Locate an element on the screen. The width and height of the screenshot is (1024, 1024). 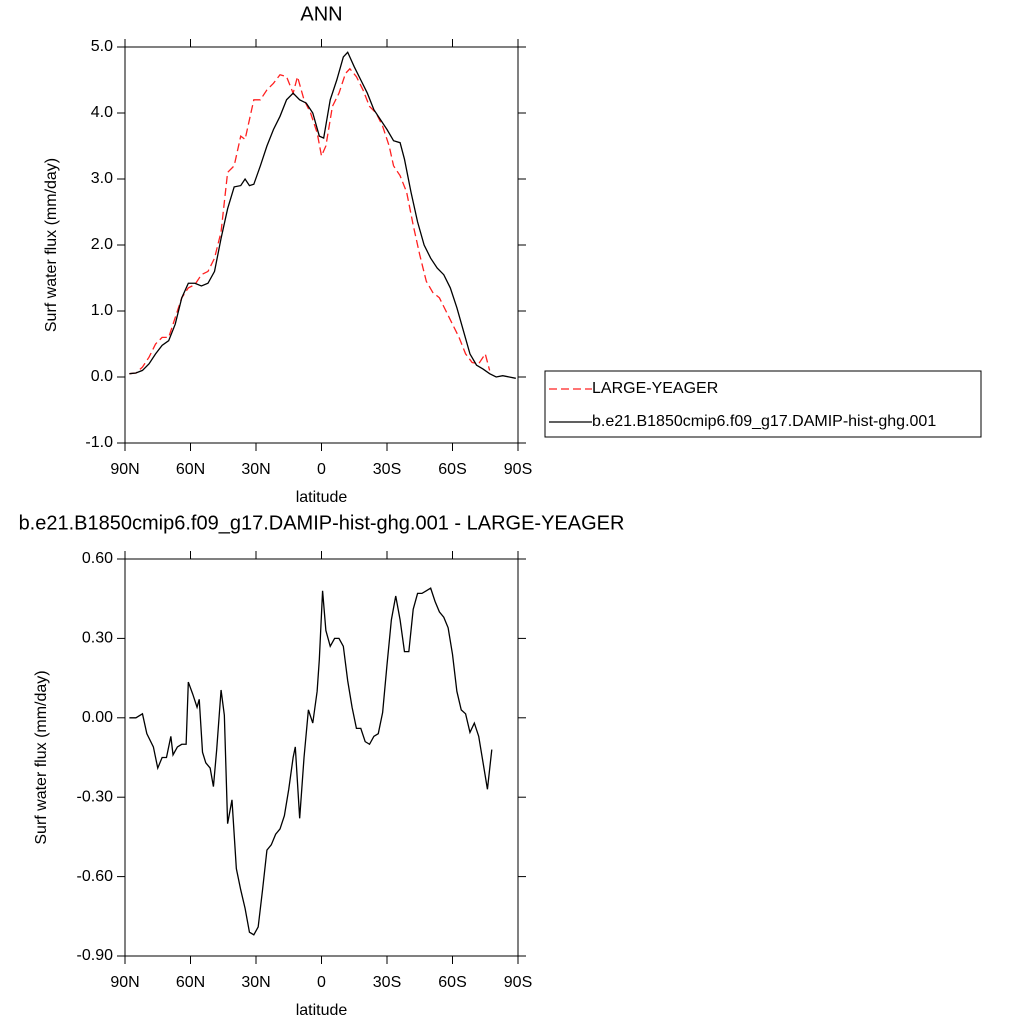
y-tick-label: -0.30 is located at coordinates (95, 796).